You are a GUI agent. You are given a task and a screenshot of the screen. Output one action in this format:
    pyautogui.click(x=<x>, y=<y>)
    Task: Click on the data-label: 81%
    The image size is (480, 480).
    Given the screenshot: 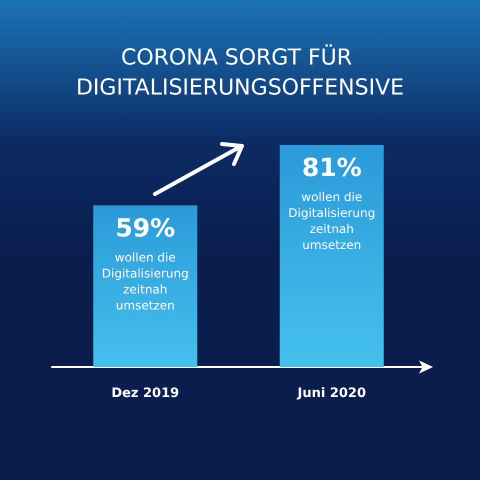 What is the action you would take?
    pyautogui.click(x=332, y=167)
    